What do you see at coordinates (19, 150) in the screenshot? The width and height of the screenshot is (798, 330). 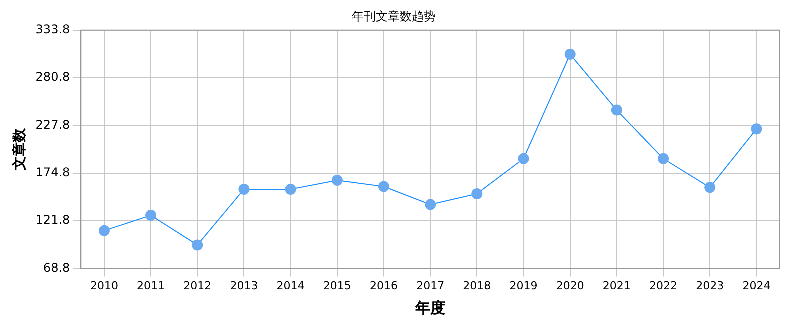 I see `y-axis-title: 文章数` at bounding box center [19, 150].